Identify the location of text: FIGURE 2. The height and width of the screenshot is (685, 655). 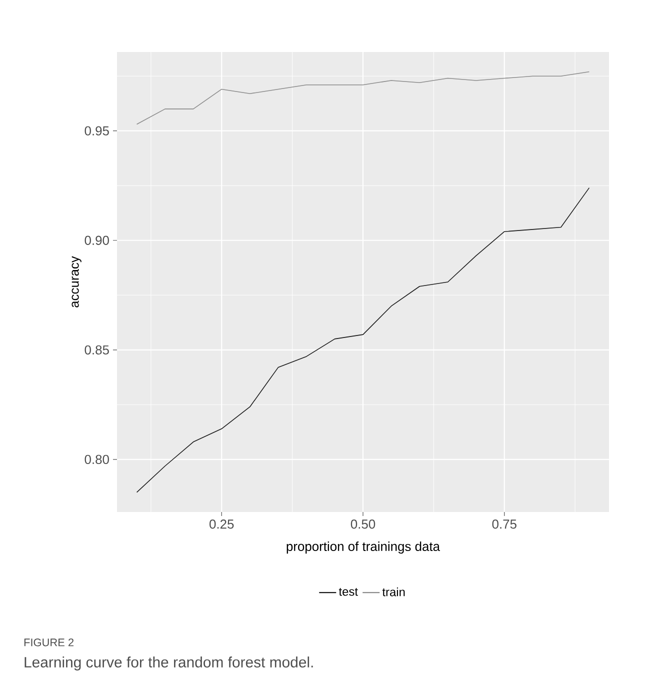
(49, 642).